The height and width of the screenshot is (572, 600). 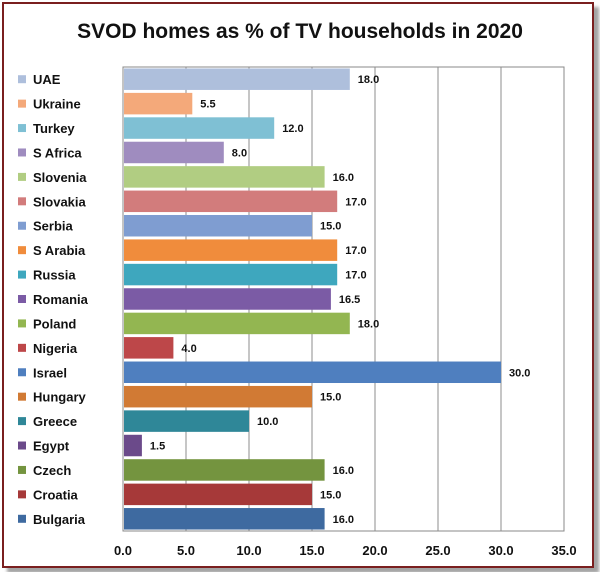 What do you see at coordinates (248, 550) in the screenshot?
I see `x-tick-label: 10.0` at bounding box center [248, 550].